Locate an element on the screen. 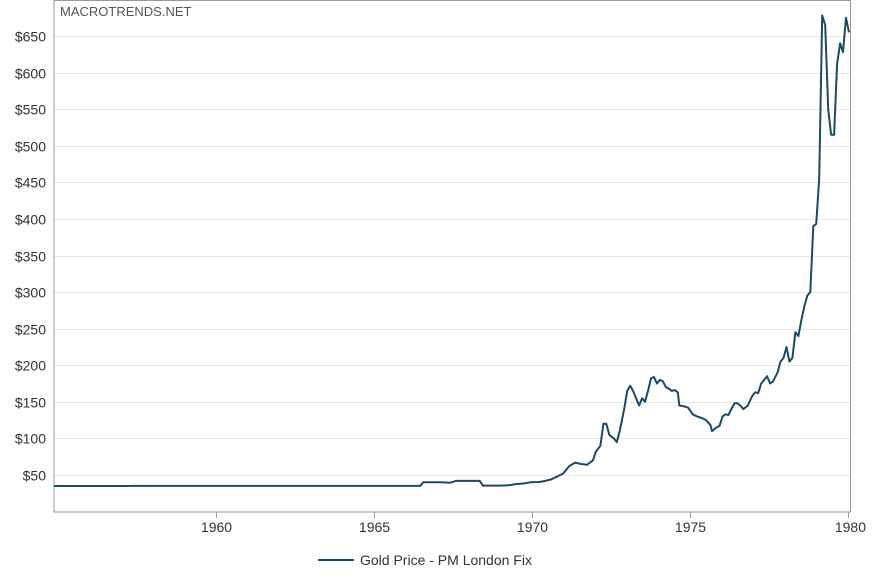  y-tick-label: $50 is located at coordinates (35, 476).